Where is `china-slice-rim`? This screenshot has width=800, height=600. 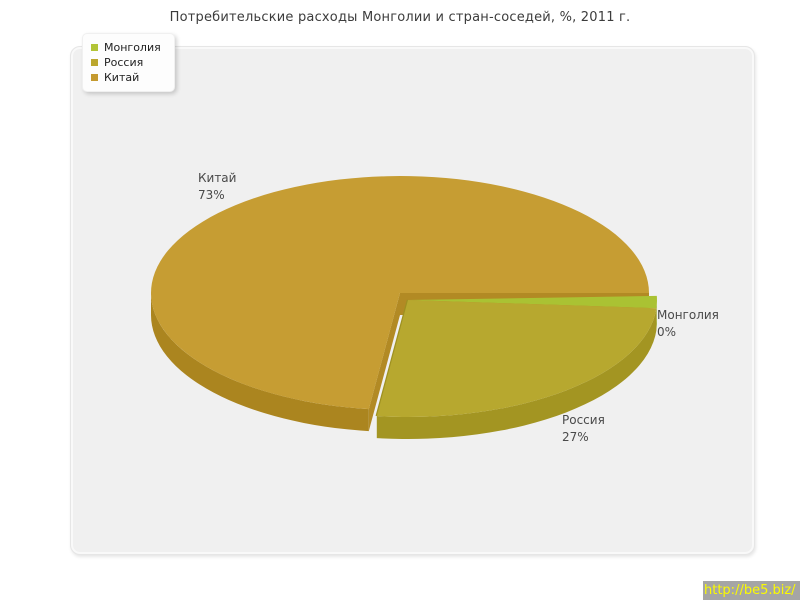 china-slice-rim is located at coordinates (260, 362).